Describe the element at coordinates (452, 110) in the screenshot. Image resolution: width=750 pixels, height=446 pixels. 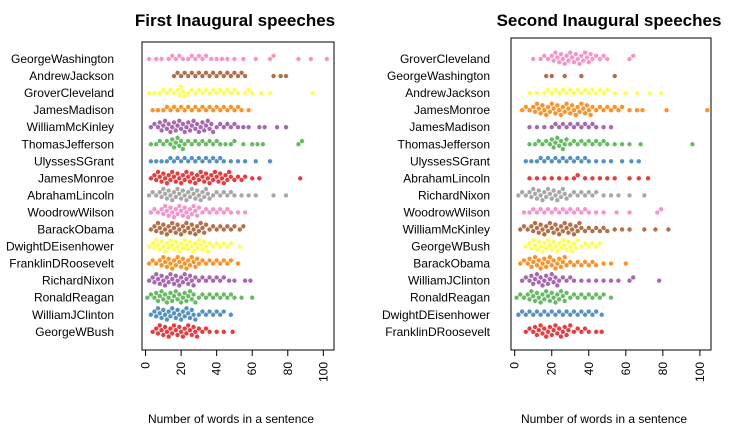
I see `category-label: JamesMonroe` at that location.